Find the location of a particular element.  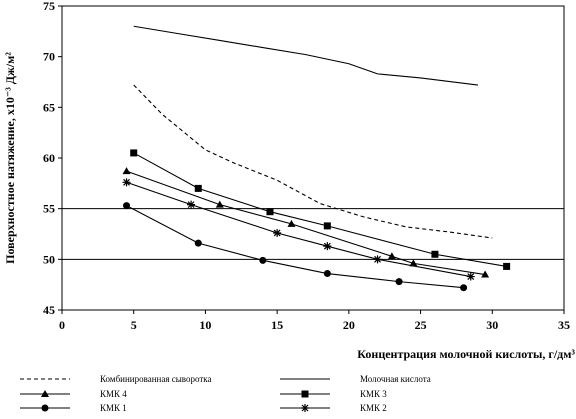

x-tick-label: 0 is located at coordinates (62, 325).